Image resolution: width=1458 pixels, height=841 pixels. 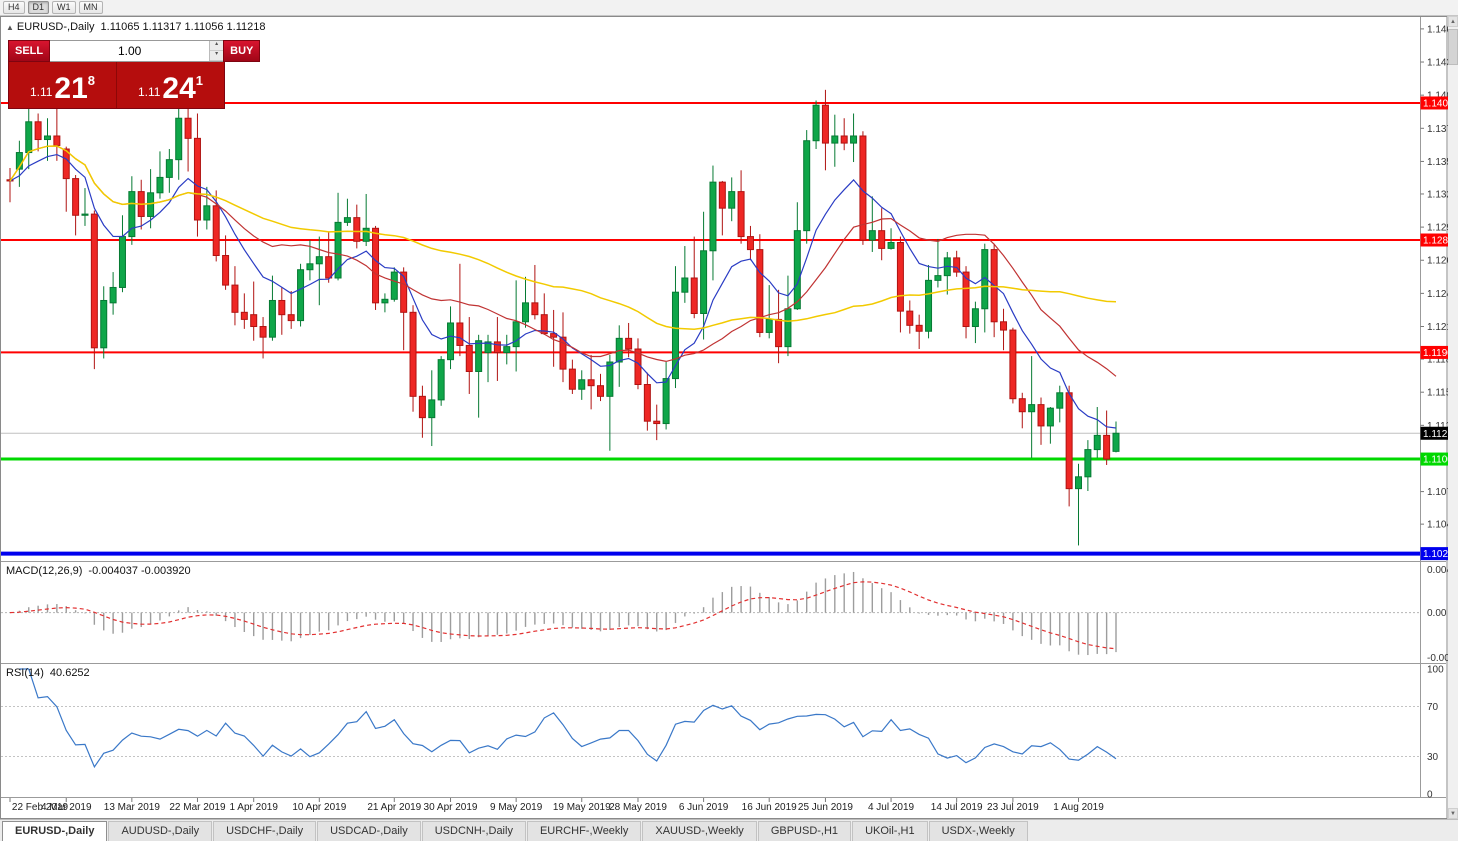 What do you see at coordinates (48, 673) in the screenshot?
I see `rsi-indicator-label: RSI(14) 40.6252` at bounding box center [48, 673].